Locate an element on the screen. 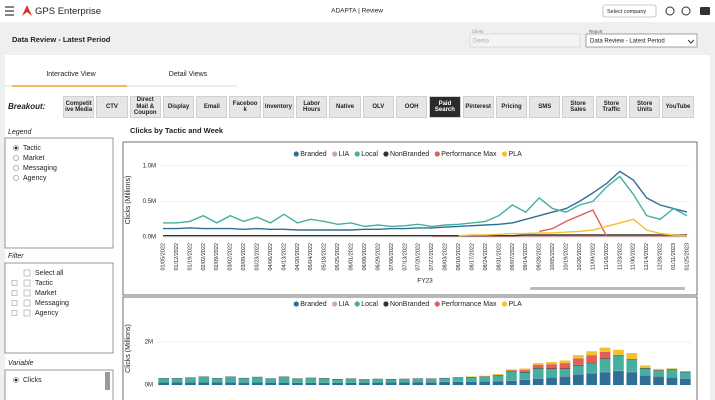  x-tick-label: 02/02/2022 is located at coordinates (204, 257).